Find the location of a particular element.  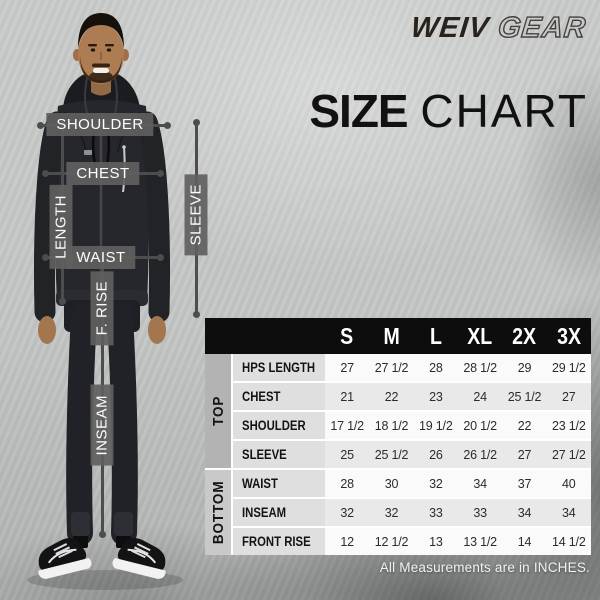

cell: 14 1/2 is located at coordinates (568, 541).